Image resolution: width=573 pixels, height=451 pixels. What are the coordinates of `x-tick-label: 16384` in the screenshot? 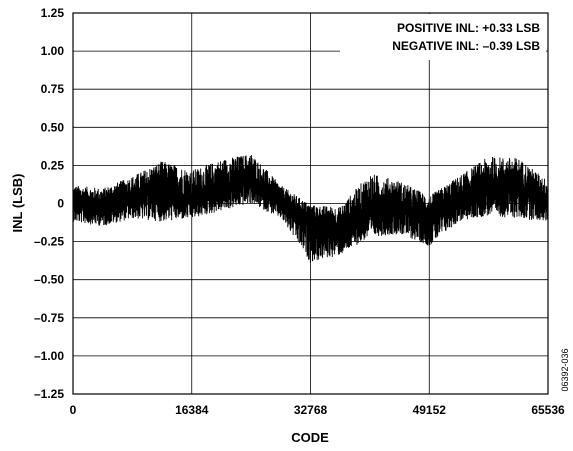 It's located at (192, 410).